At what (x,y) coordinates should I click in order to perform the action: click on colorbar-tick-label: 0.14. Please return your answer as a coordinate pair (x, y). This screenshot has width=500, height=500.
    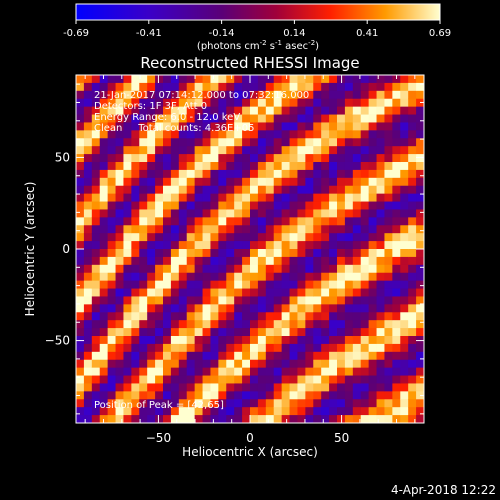
    Looking at the image, I should click on (294, 33).